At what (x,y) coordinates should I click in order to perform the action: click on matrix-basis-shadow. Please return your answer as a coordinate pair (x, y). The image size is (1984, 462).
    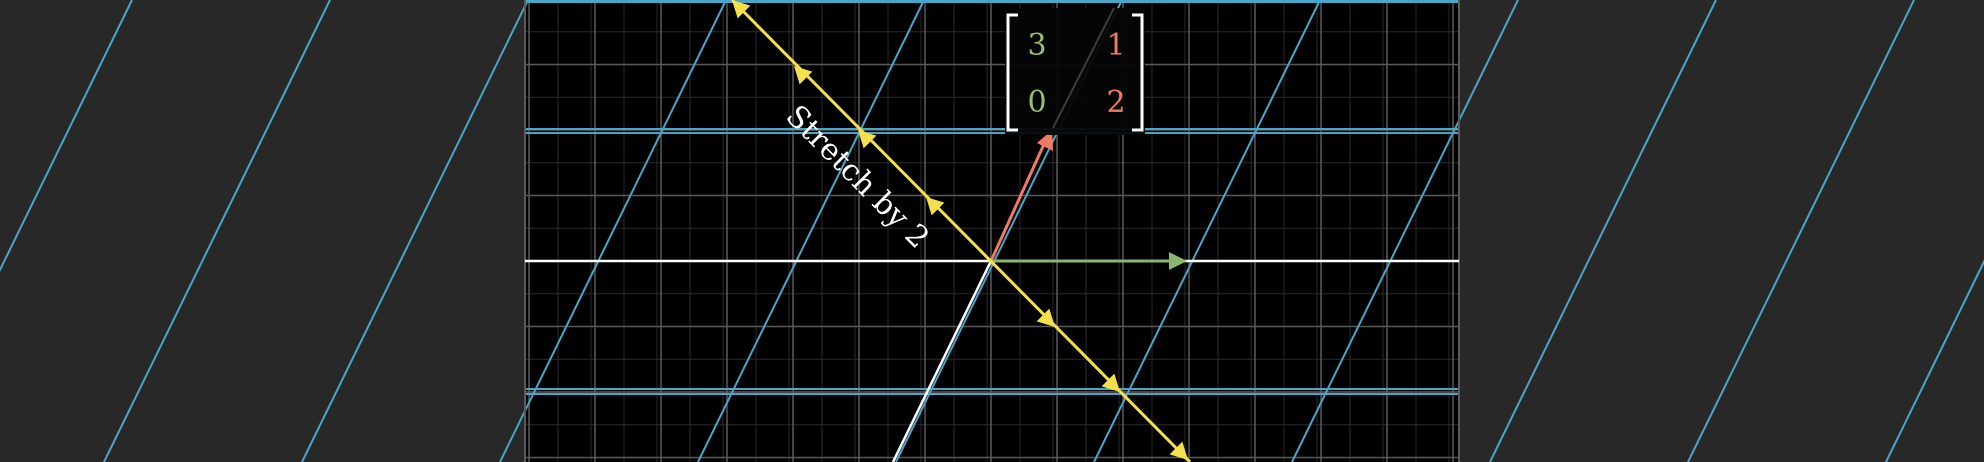
    Looking at the image, I should click on (1083, 68).